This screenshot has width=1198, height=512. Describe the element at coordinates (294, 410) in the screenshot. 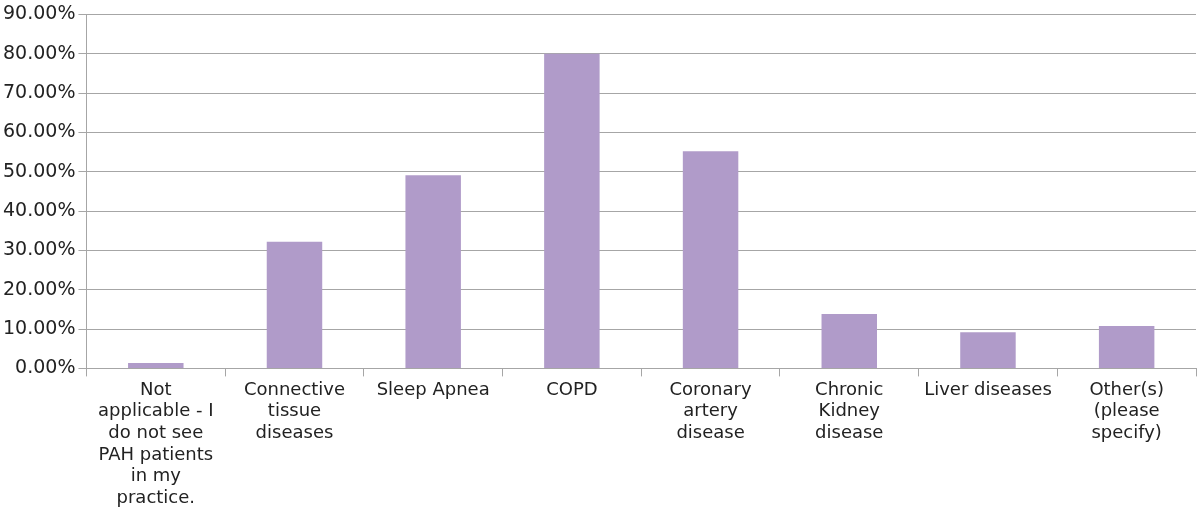

I see `x-tick-label: Connective tissue diseases` at that location.